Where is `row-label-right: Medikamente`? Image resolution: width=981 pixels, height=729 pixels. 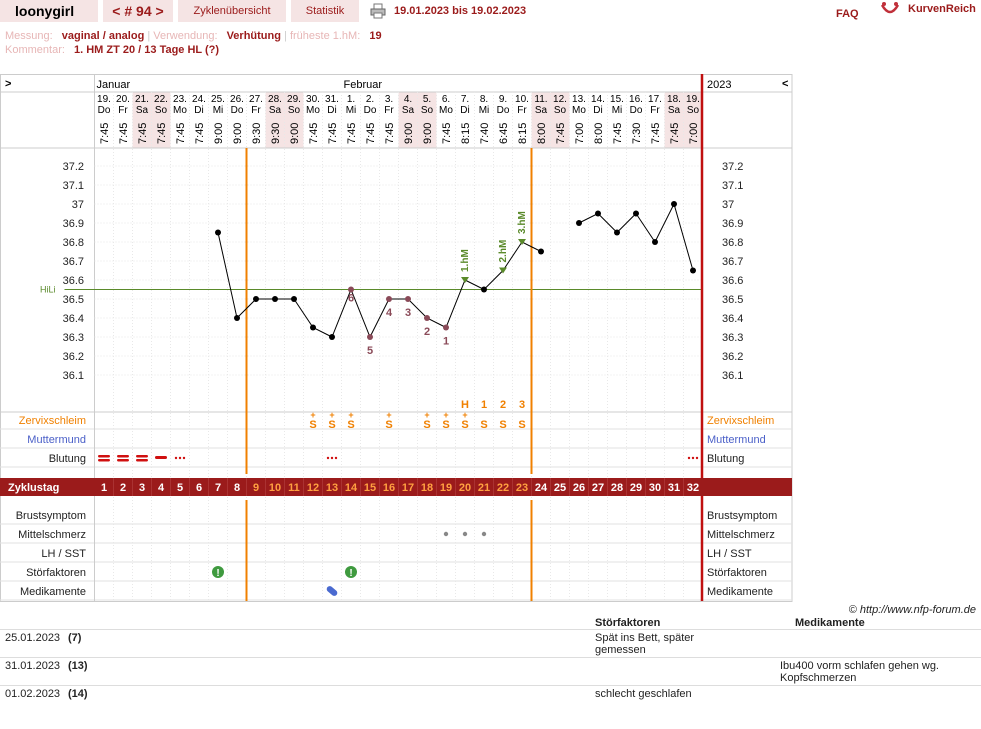
row-label-right: Medikamente is located at coordinates (740, 592).